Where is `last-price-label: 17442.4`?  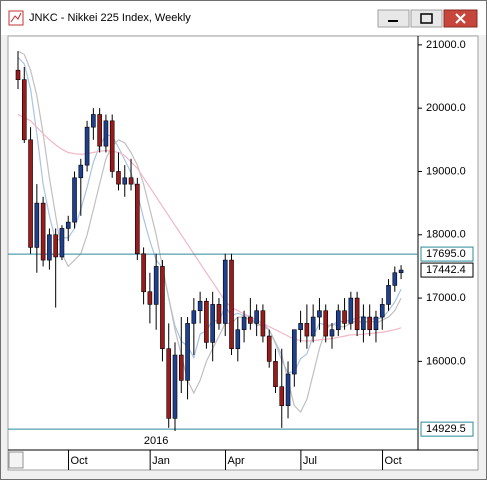 last-price-label: 17442.4 is located at coordinates (446, 270).